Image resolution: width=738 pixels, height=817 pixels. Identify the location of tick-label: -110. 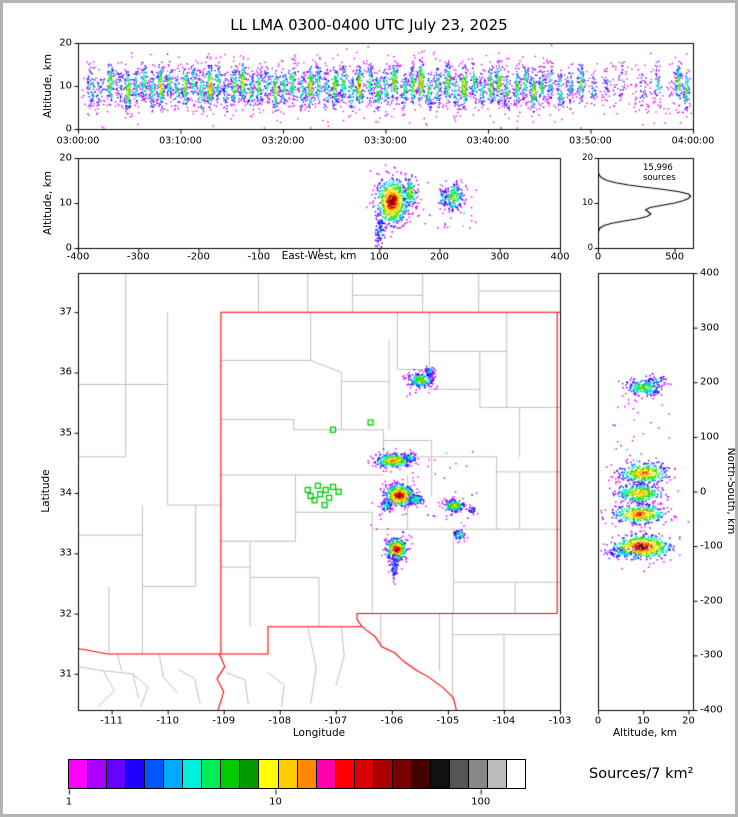
(168, 721).